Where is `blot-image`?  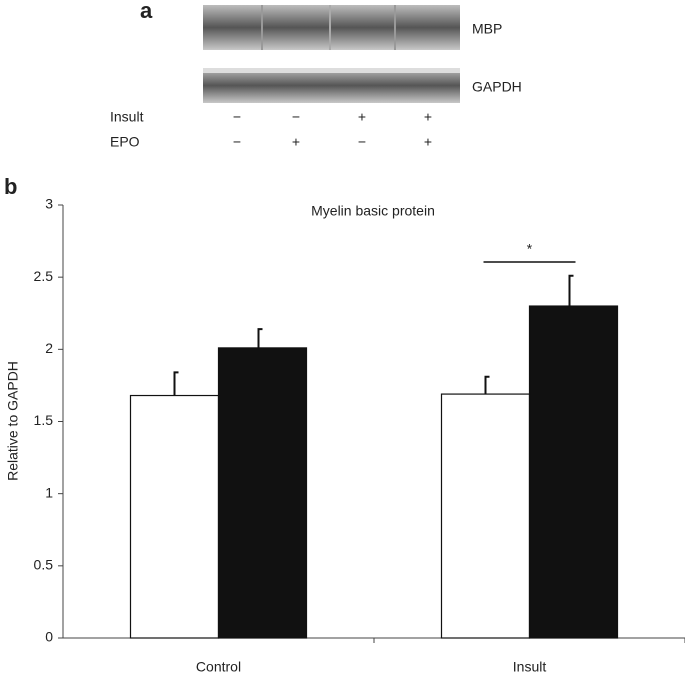
blot-image is located at coordinates (331, 54).